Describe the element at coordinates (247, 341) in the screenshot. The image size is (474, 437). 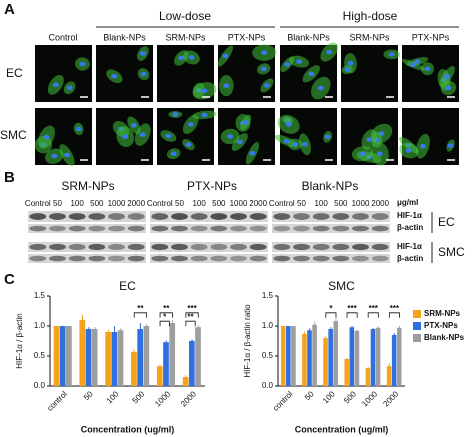
I see `y-axis-label: HIF-1α / β-actin ratio` at that location.